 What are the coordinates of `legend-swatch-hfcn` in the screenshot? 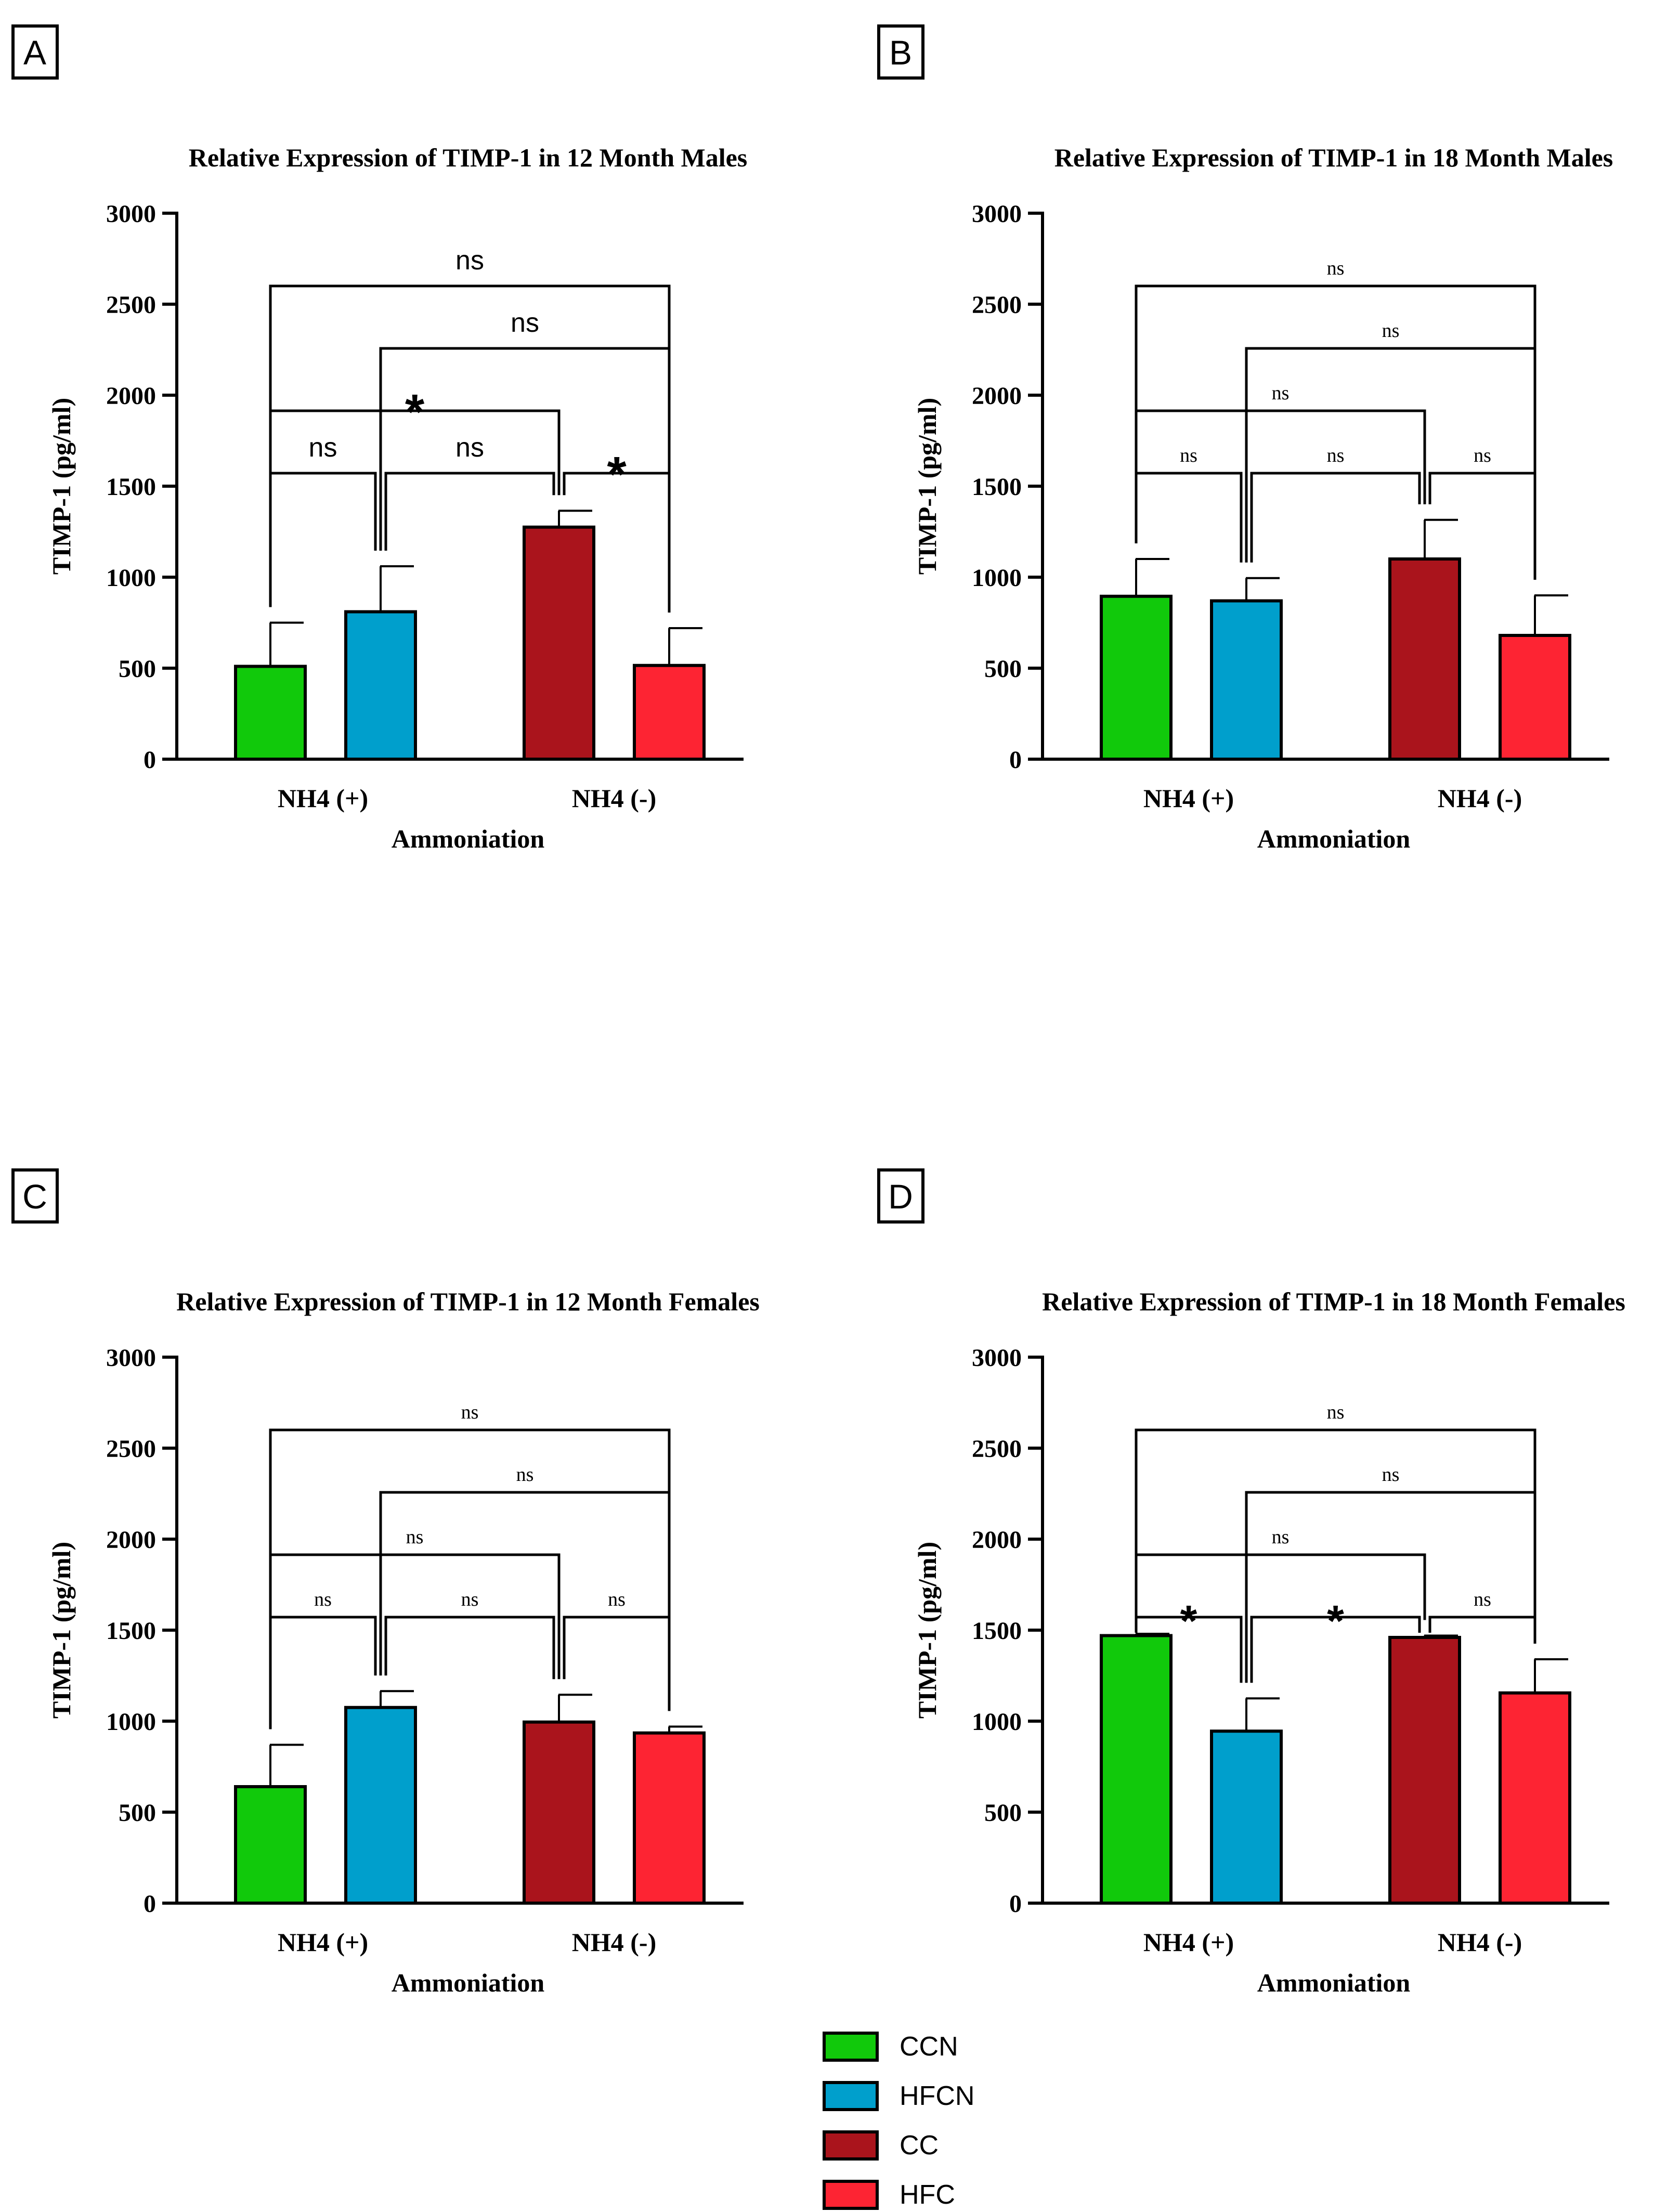 It's located at (851, 2096).